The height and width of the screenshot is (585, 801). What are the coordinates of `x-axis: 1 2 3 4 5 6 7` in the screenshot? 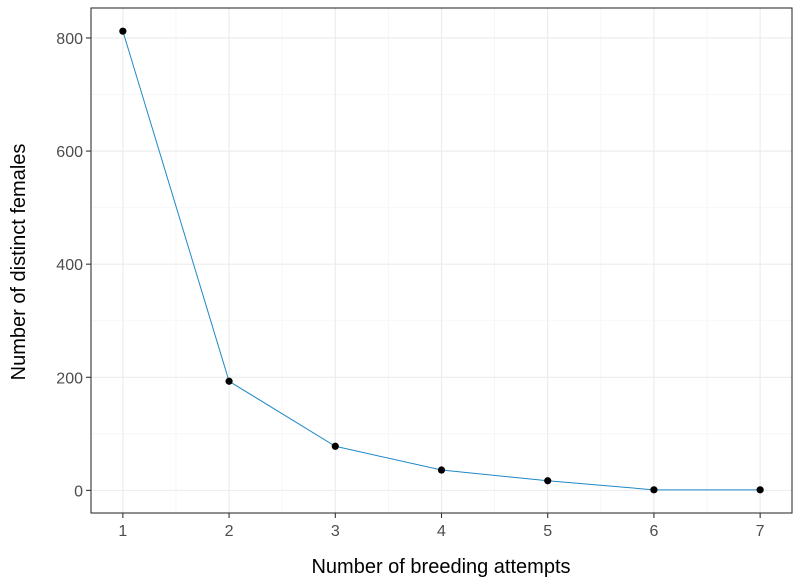 It's located at (441, 526).